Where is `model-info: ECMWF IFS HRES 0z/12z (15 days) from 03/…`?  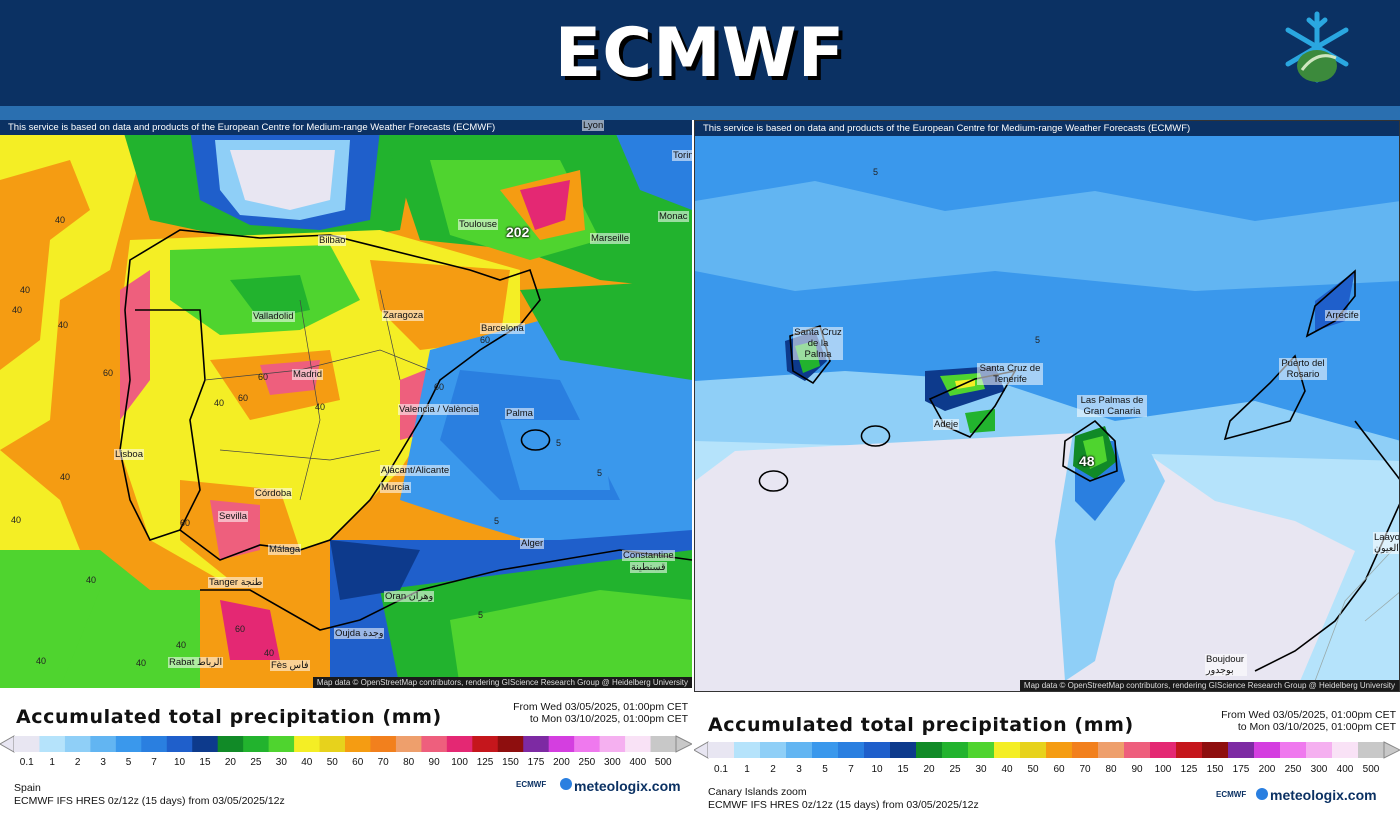
model-info: ECMWF IFS HRES 0z/12z (15 days) from 03/… is located at coordinates (149, 801).